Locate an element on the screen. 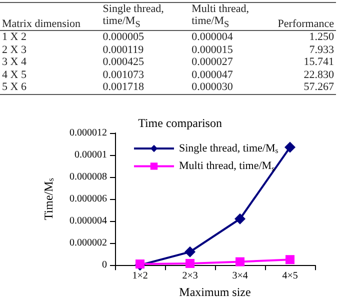 Image resolution: width=338 pixels, height=303 pixels. category-label: 1 X 2 is located at coordinates (14, 37).